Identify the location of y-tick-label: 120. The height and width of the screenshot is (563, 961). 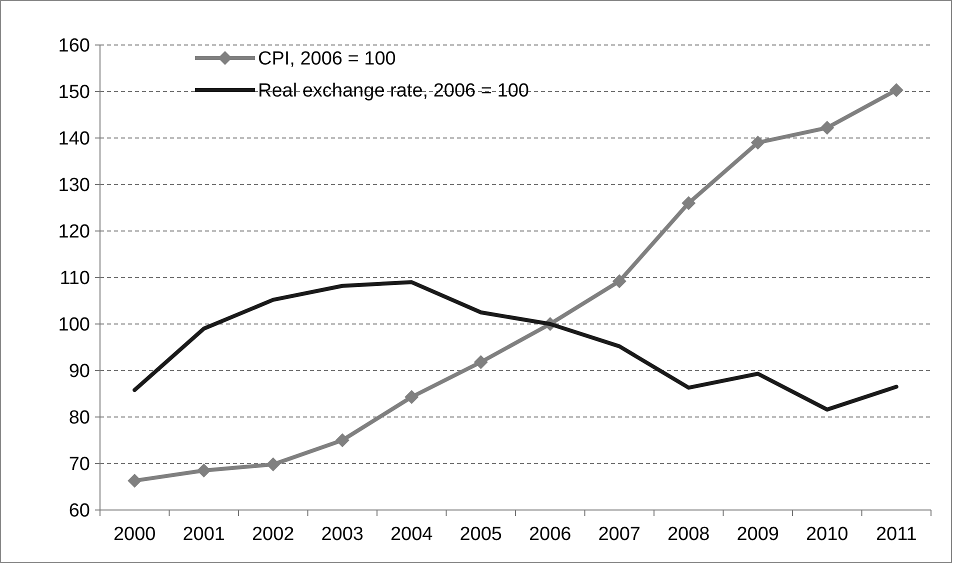
(74, 232).